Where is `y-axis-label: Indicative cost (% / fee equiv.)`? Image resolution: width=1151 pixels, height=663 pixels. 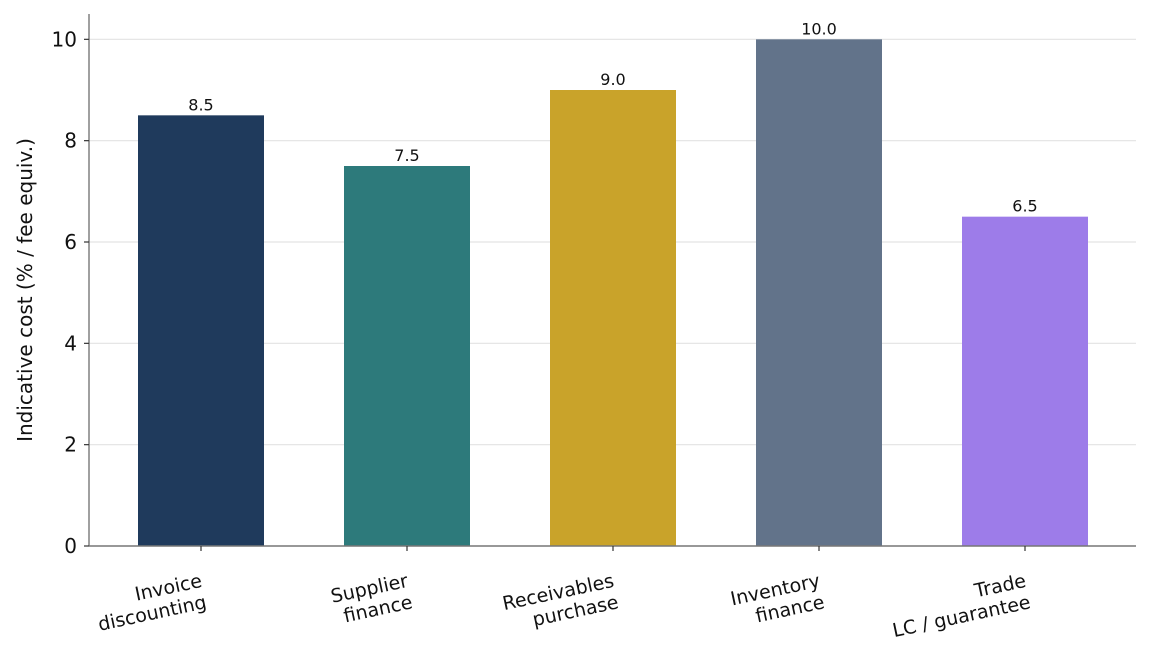
y-axis-label: Indicative cost (% / fee equiv.) is located at coordinates (25, 290).